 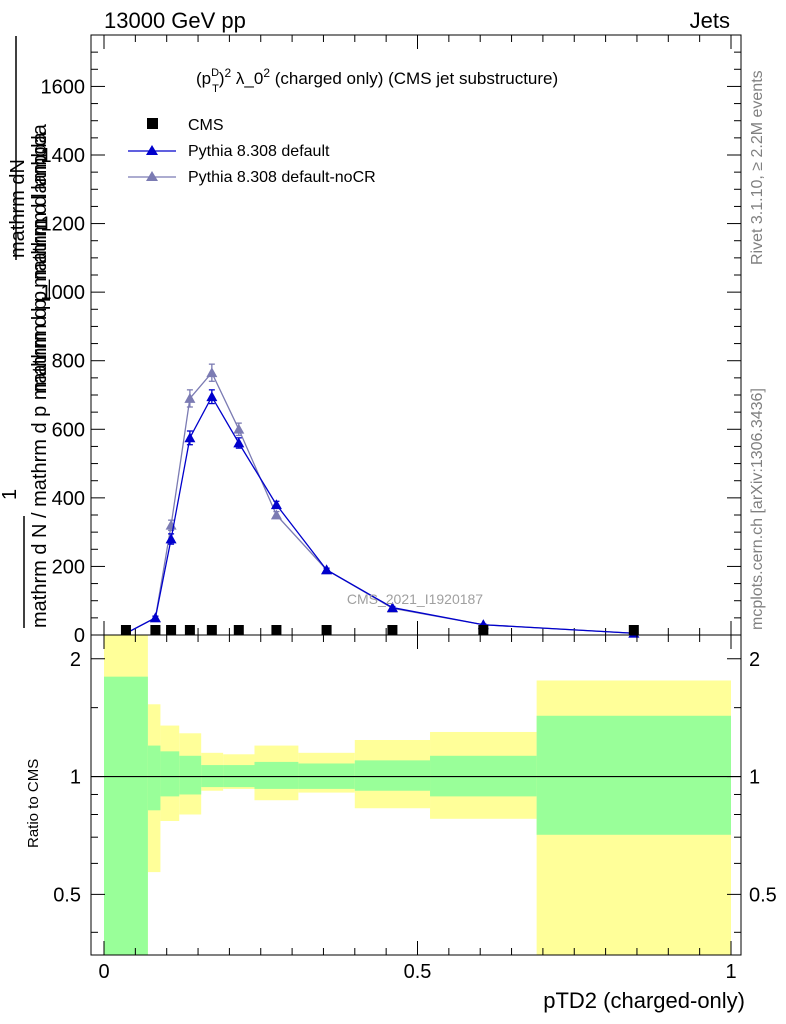 I want to click on header-left: 13000 GeV pp, so click(x=175, y=20).